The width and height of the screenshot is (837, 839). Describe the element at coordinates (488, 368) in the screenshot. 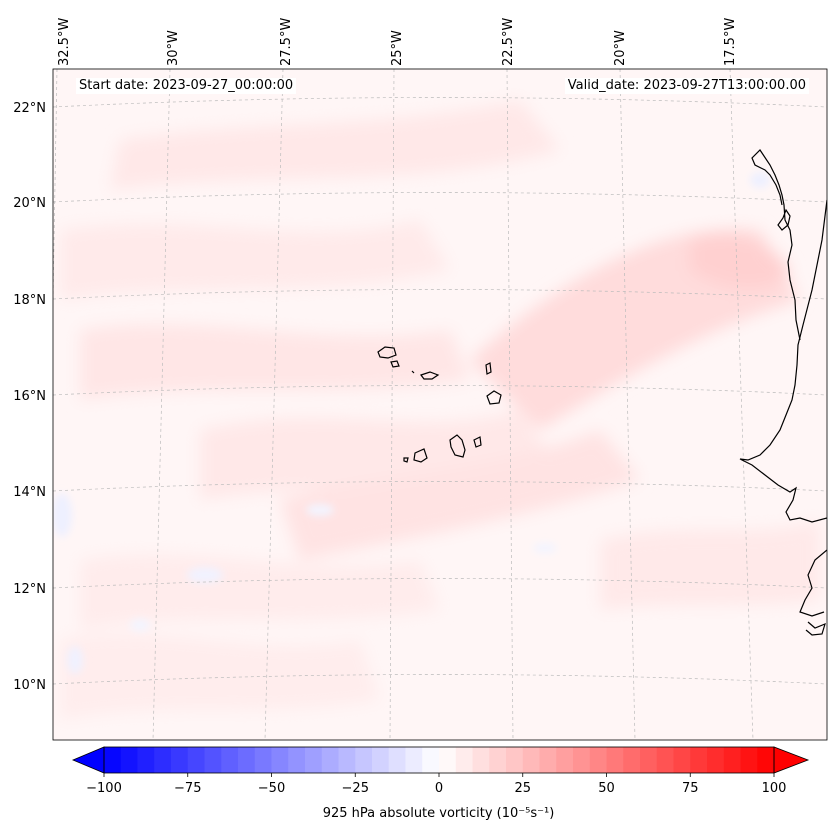

I see `cape-verde-sal` at that location.